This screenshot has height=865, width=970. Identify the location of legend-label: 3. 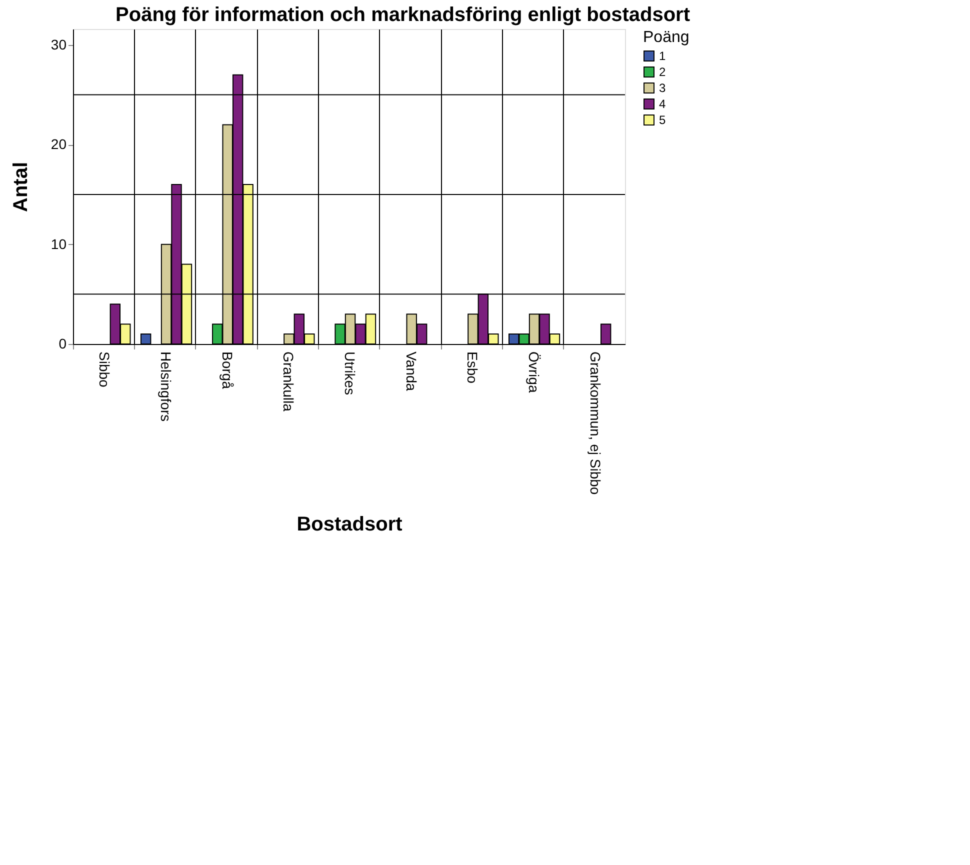
(662, 88).